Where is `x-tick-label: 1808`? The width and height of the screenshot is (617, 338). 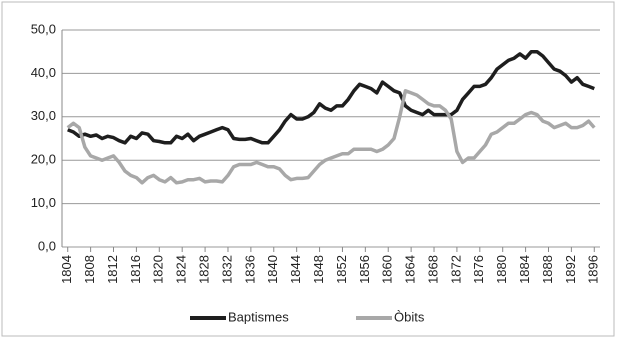 x-tick-label: 1808 is located at coordinates (89, 269).